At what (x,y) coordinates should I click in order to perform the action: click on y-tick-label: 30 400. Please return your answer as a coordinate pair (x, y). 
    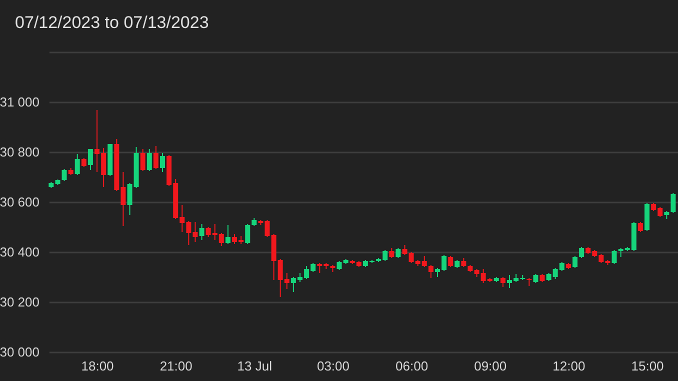
    Looking at the image, I should click on (20, 252).